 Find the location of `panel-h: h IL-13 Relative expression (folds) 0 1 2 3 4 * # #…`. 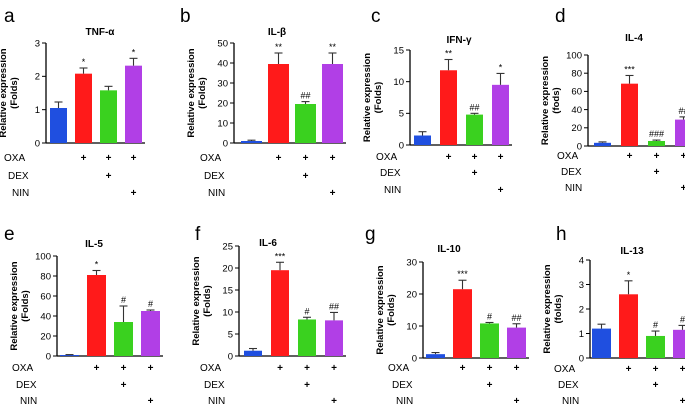

panel-h: h IL-13 Relative expression (folds) 0 1 2 3 4 * # #… is located at coordinates (613, 315).